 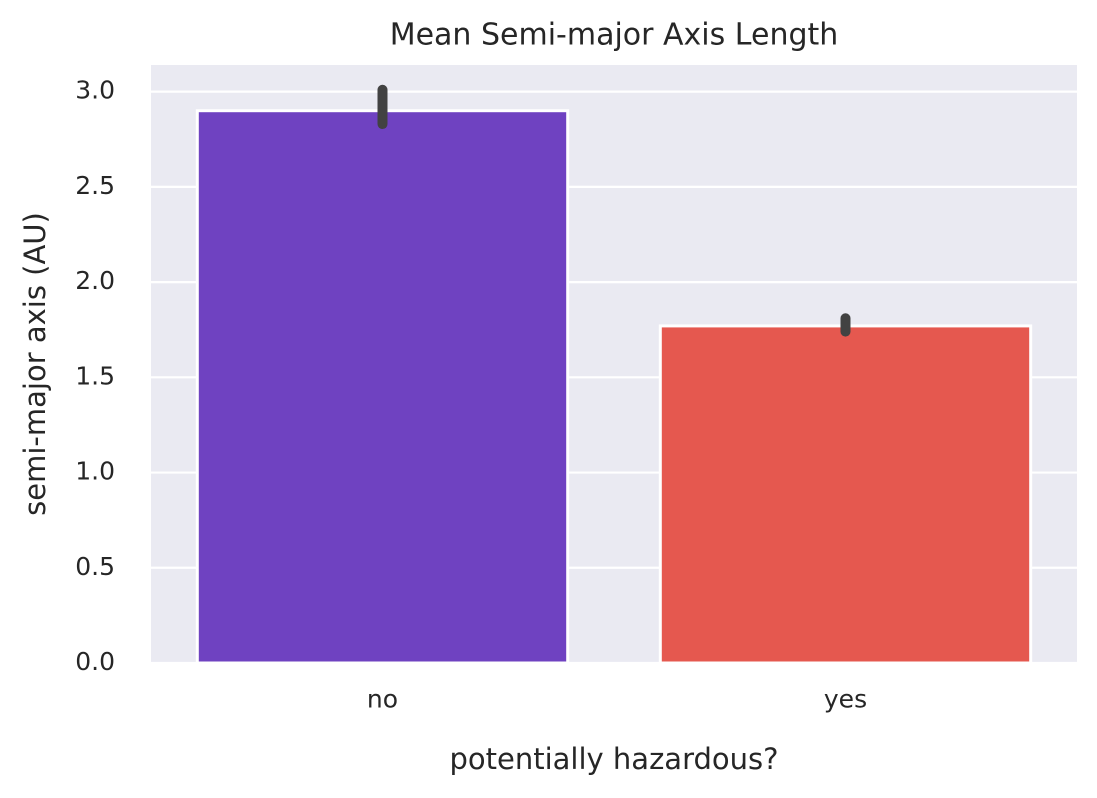 What do you see at coordinates (95, 661) in the screenshot?
I see `y-tick-label: 0.0` at bounding box center [95, 661].